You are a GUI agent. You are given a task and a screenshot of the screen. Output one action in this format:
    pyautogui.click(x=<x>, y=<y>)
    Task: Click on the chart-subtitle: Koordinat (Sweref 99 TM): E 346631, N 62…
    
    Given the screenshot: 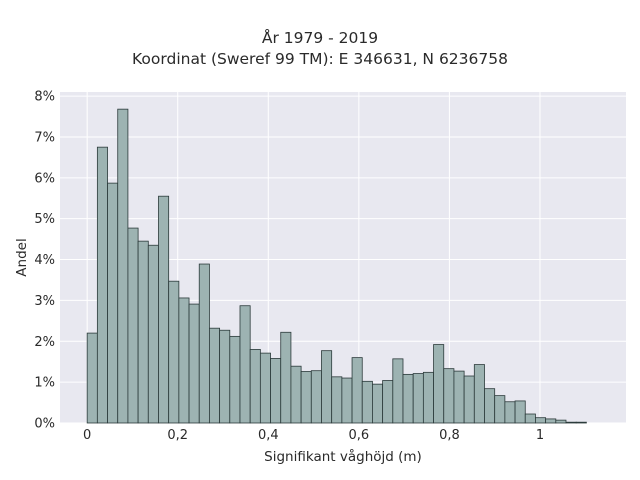 What is the action you would take?
    pyautogui.click(x=320, y=59)
    